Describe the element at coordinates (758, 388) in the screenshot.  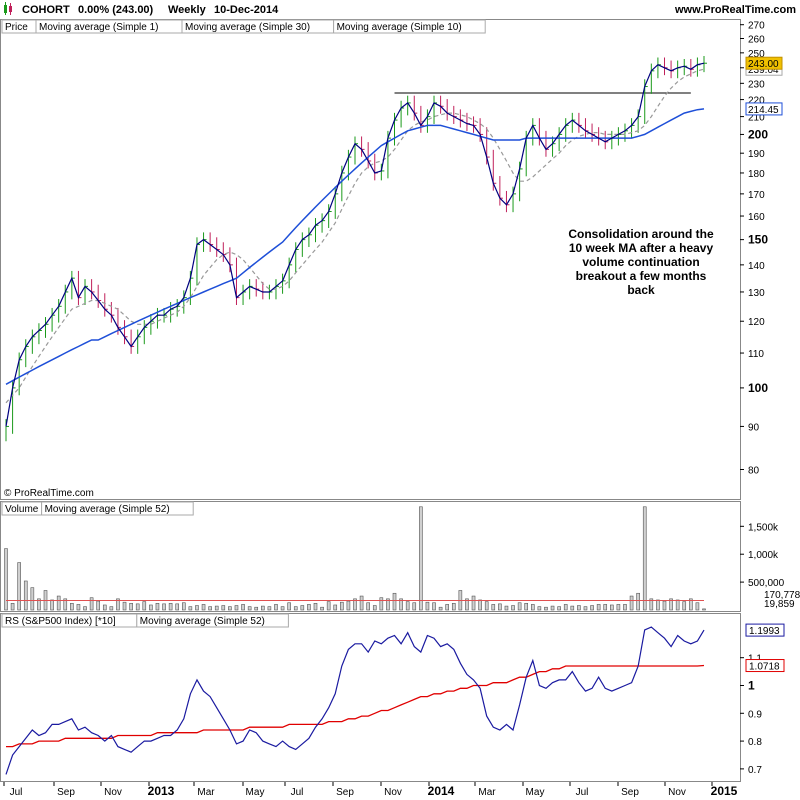
I see `price-tick-label: 100` at that location.